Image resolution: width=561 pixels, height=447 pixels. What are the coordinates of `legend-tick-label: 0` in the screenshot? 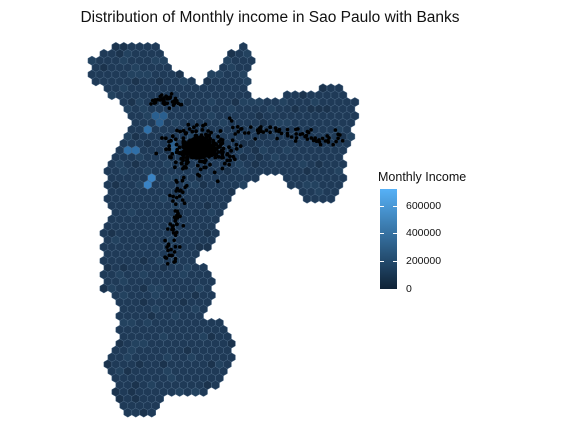 It's located at (409, 289).